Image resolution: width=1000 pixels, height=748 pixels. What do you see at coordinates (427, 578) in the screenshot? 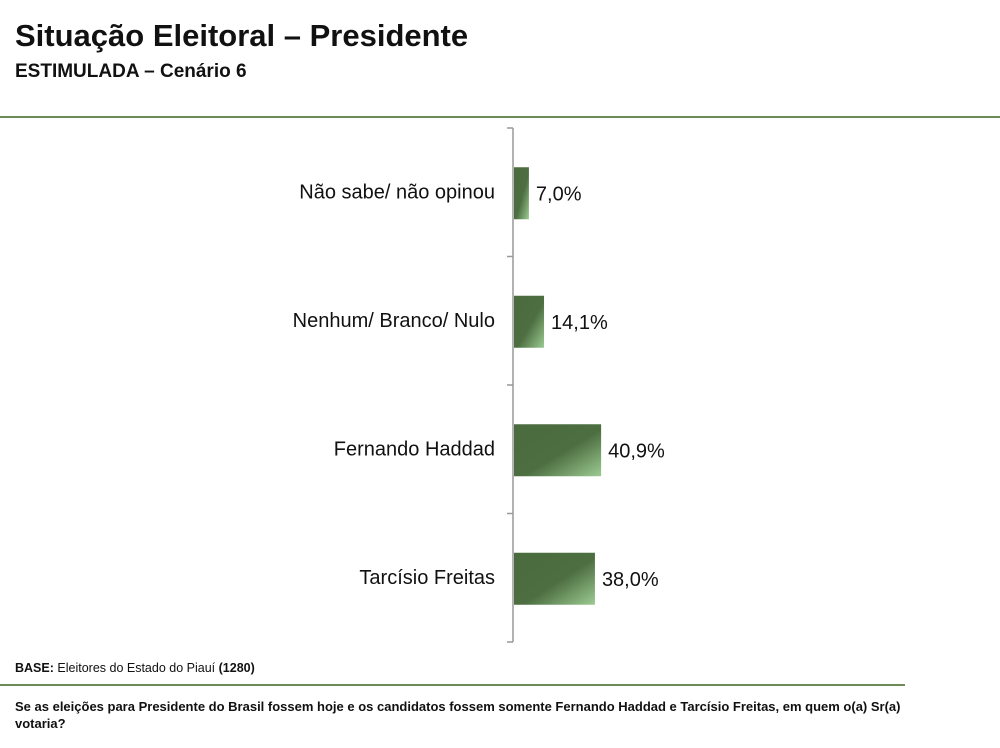
I see `category-label: Tarcísio Freitas` at bounding box center [427, 578].